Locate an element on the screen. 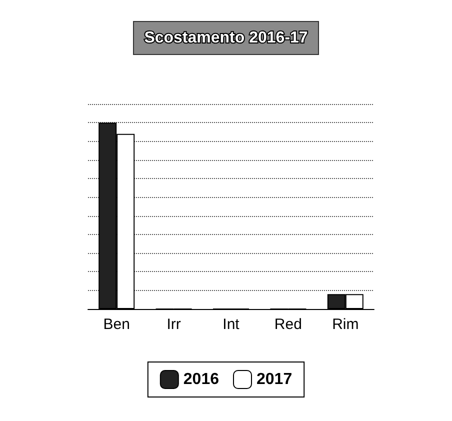 This screenshot has width=452, height=421. x-tick-label: Ben is located at coordinates (116, 324).